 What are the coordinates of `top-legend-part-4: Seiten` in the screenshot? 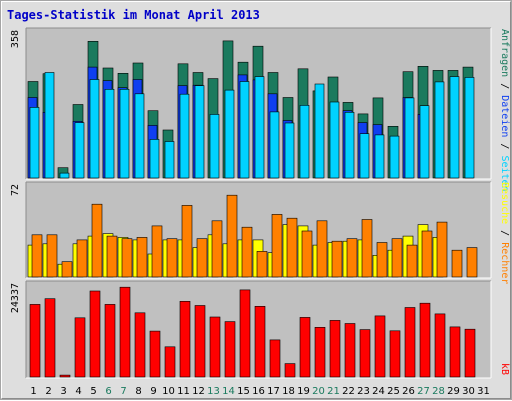 It's located at (504, 173).